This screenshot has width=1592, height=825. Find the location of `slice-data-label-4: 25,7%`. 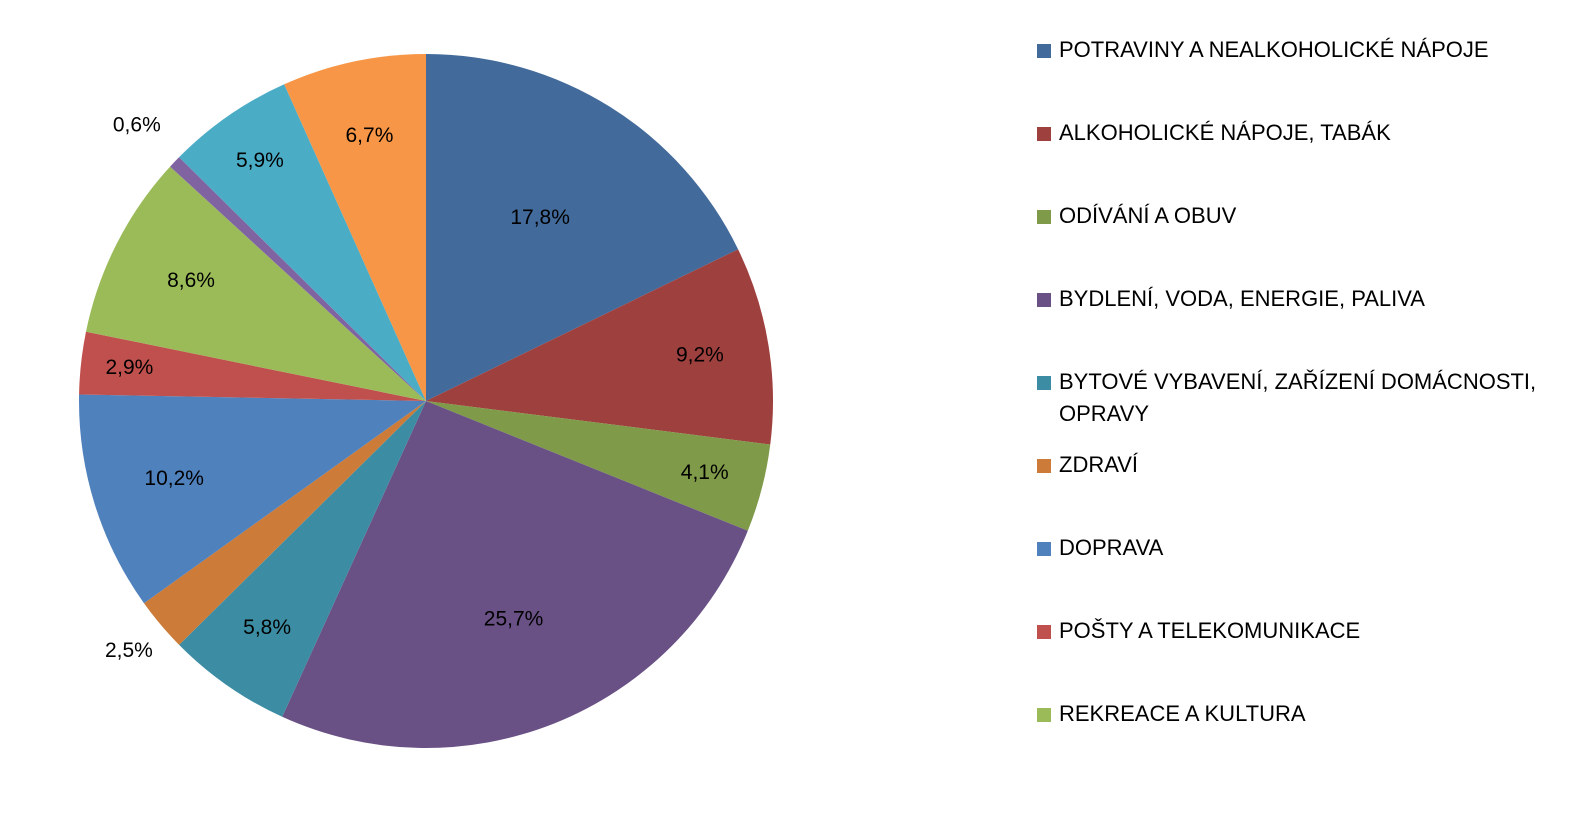

slice-data-label-4: 25,7% is located at coordinates (514, 619).